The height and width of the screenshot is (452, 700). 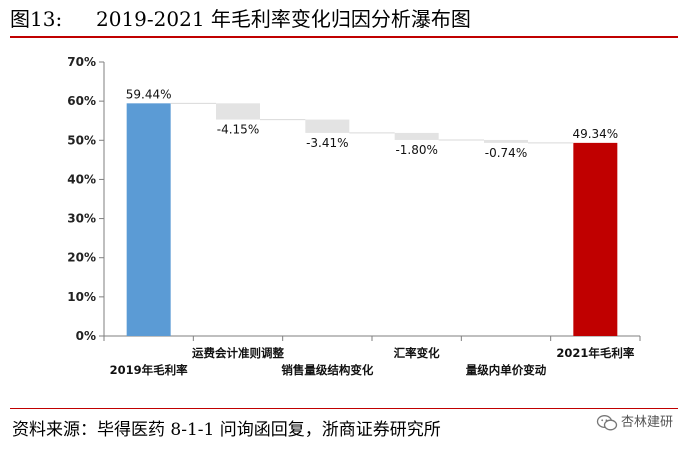 I want to click on source-note: 资料来源：毕得医药 8-1-1 问询函回复，浙商证券研究所, so click(x=226, y=430).